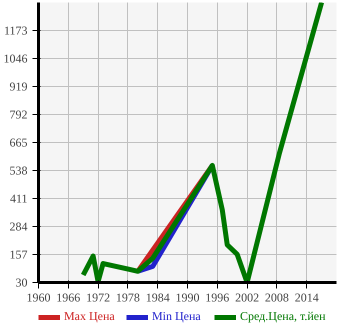  I want to click on y-tick-label: 284, so click(19, 227).